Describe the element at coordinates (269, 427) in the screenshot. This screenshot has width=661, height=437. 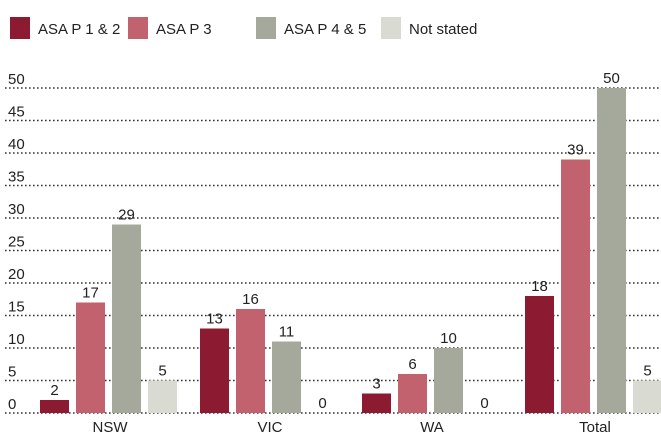
I see `x-tick-label: VIC` at that location.